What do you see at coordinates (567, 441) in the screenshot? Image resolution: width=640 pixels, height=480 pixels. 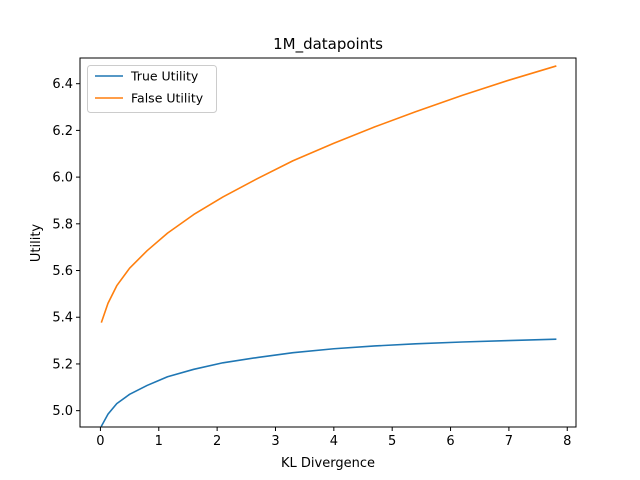 I see `x-tick-label: 8` at bounding box center [567, 441].